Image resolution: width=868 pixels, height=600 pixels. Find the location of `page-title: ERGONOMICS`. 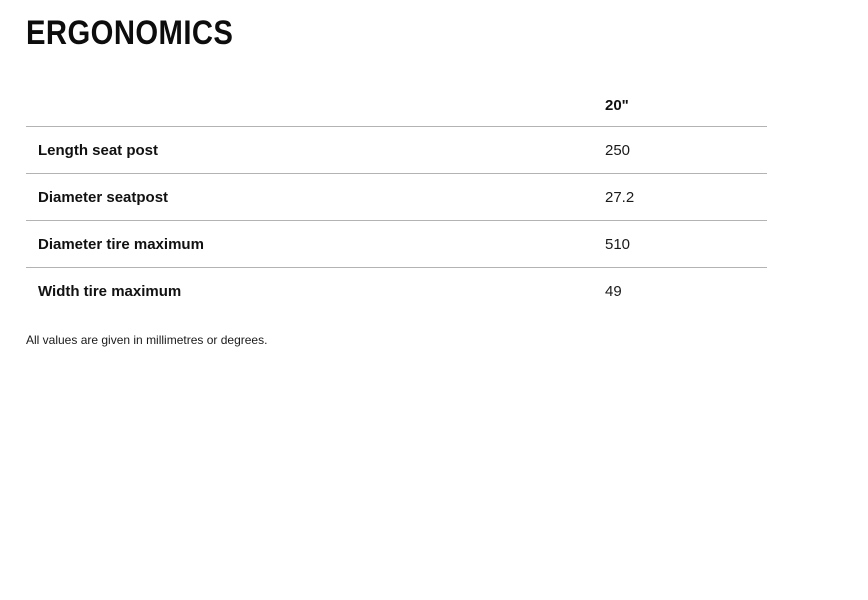

page-title: ERGONOMICS is located at coordinates (130, 33).